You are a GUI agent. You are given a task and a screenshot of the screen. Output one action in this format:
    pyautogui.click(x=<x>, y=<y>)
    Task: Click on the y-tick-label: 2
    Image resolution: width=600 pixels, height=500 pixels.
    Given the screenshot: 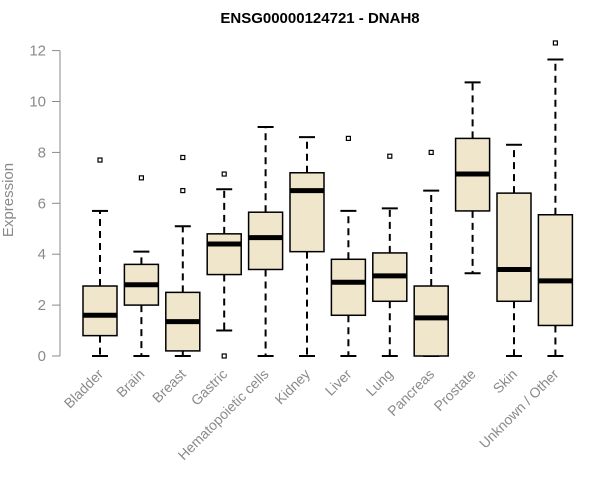 What is the action you would take?
    pyautogui.click(x=42, y=305)
    